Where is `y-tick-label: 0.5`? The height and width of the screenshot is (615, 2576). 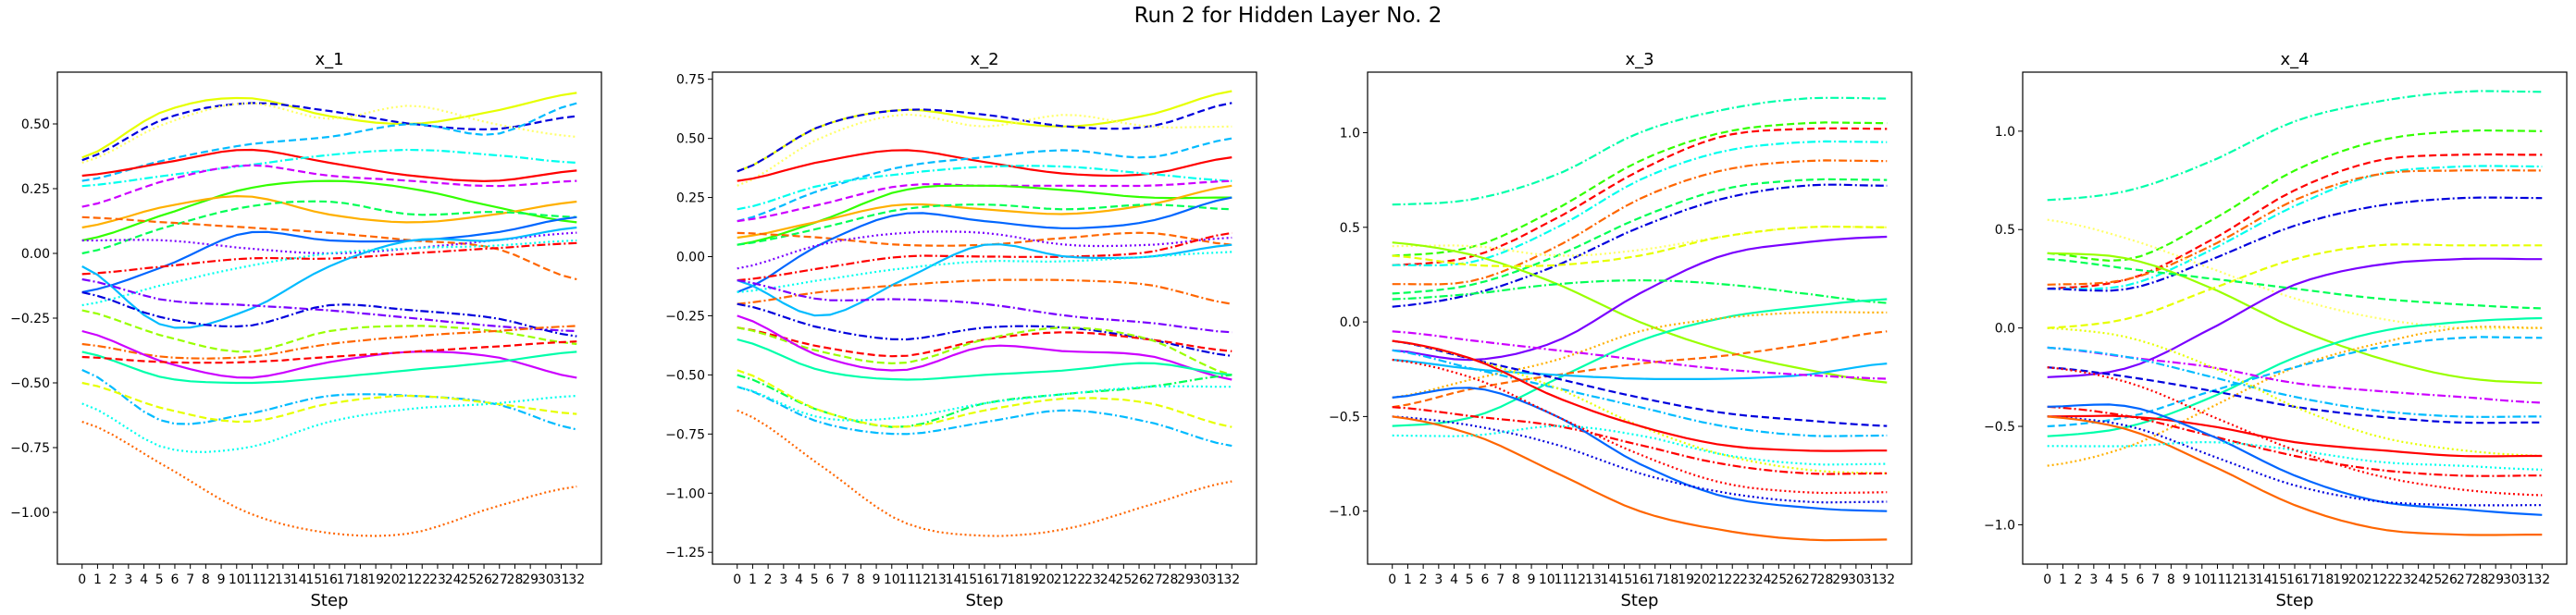
y-tick-label: 0.5 is located at coordinates (1350, 228).